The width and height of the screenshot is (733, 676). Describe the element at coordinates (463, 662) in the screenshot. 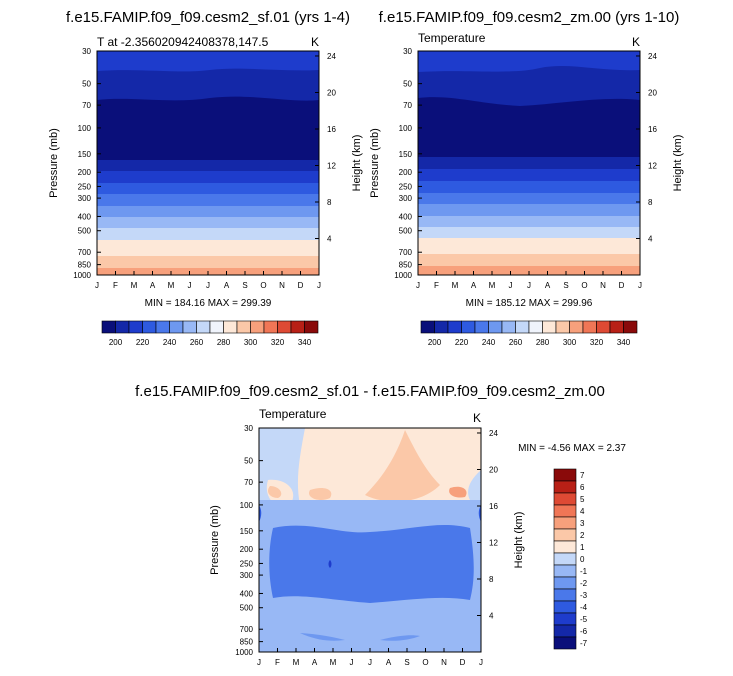

I see `x-tick-label: D` at that location.